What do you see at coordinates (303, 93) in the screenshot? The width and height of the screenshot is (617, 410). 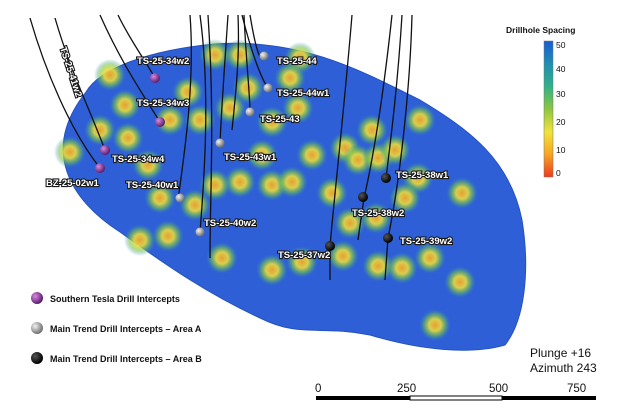 I see `hole-label: TS-25-44w1` at bounding box center [303, 93].